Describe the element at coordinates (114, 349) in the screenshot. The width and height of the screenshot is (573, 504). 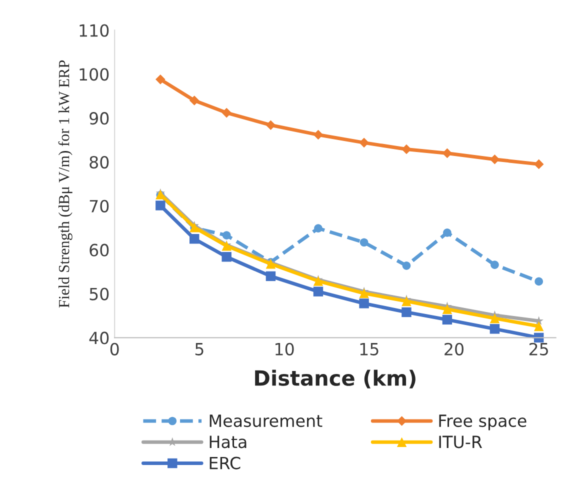
I see `x-tick-label: 0` at that location.